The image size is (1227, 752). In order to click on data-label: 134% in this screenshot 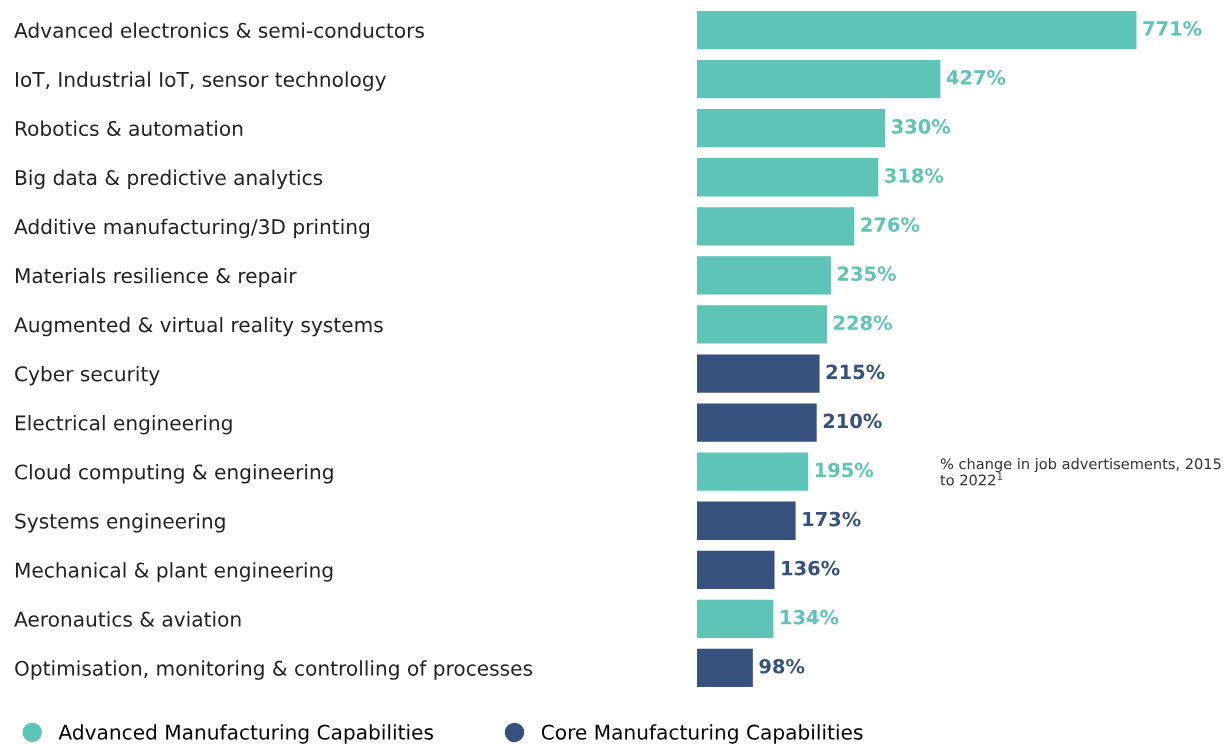, I will do `click(810, 617)`.